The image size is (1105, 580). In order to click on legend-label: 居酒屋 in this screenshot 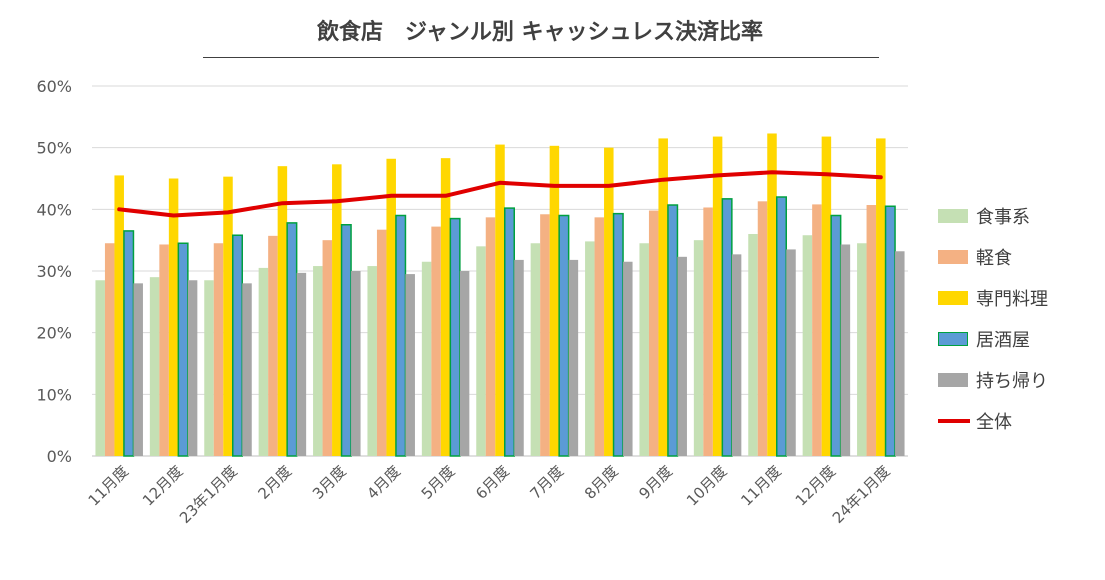, I will do `click(1003, 340)`.